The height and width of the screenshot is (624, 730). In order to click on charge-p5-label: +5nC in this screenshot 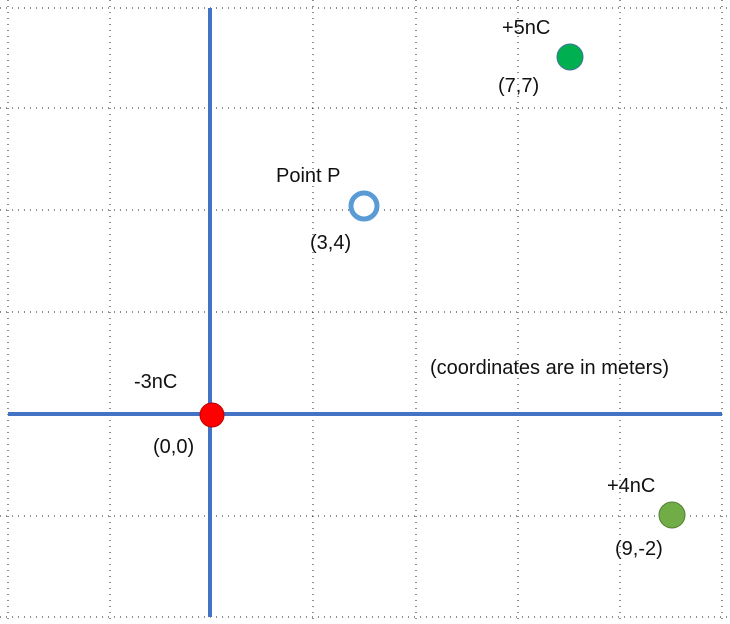, I will do `click(526, 28)`.